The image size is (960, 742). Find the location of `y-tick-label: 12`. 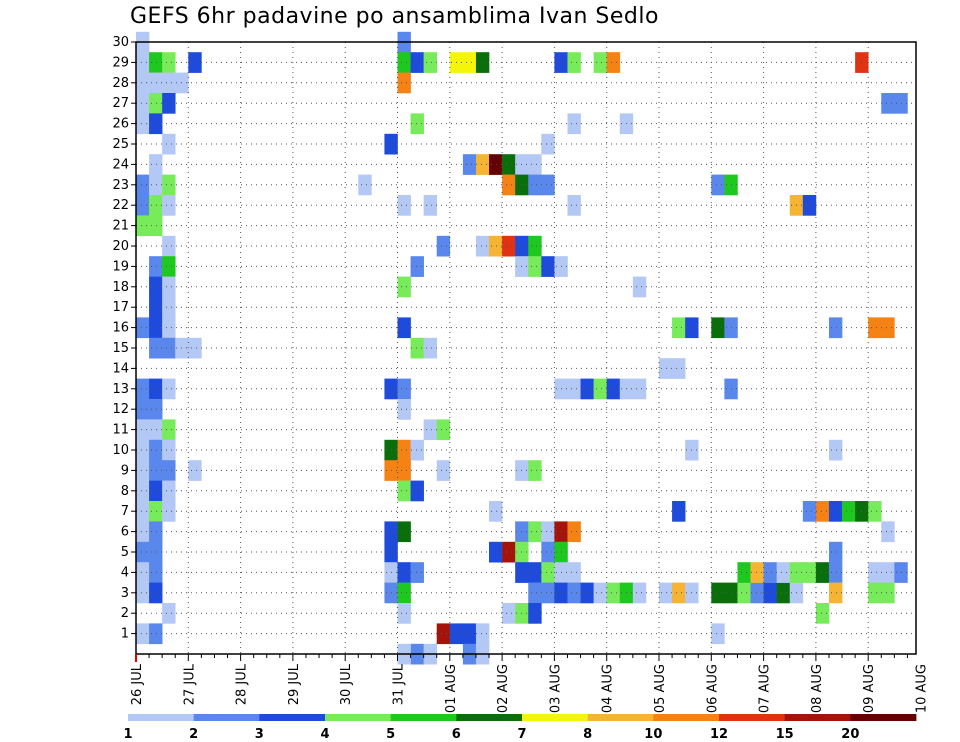

y-tick-label: 12 is located at coordinates (120, 409).